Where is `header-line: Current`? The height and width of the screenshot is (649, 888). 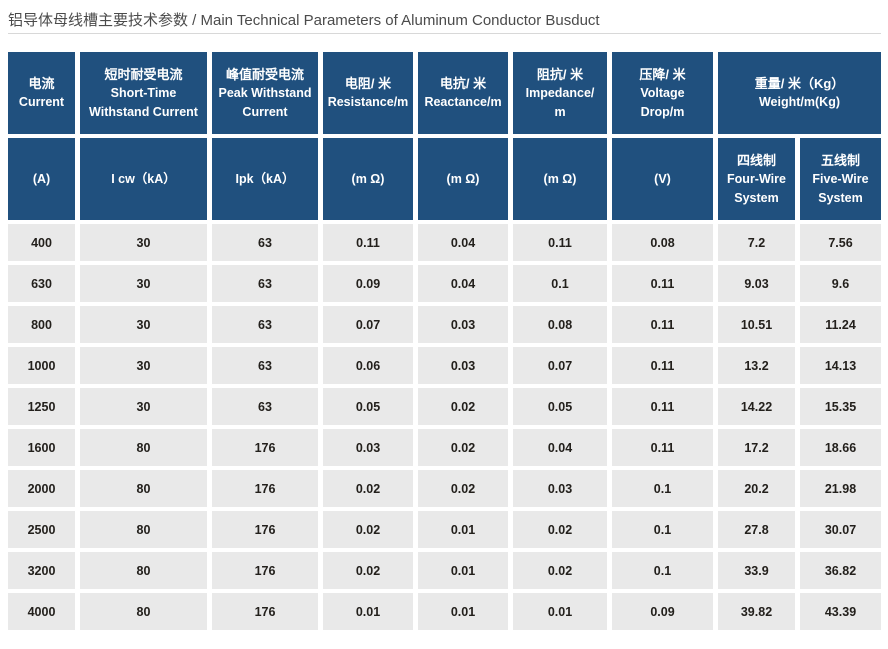
header-line: Current is located at coordinates (265, 111).